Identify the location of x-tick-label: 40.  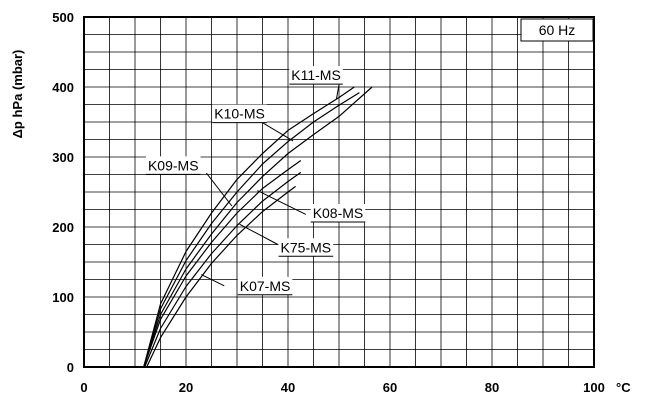
(288, 387).